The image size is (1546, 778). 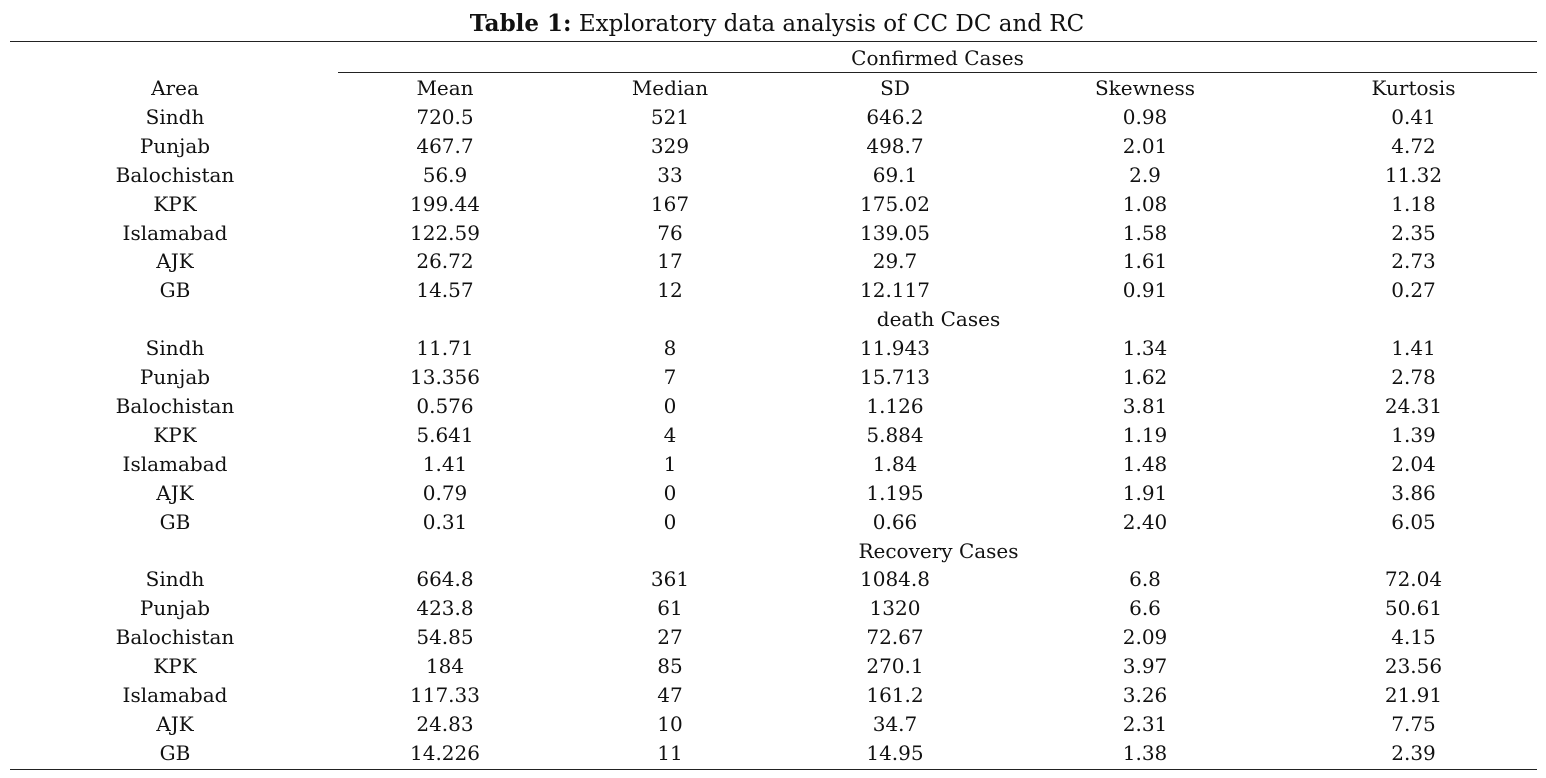 What do you see at coordinates (773, 435) in the screenshot?
I see `table-row: KPK 5.641 4 5.884 1.19 1.39` at bounding box center [773, 435].